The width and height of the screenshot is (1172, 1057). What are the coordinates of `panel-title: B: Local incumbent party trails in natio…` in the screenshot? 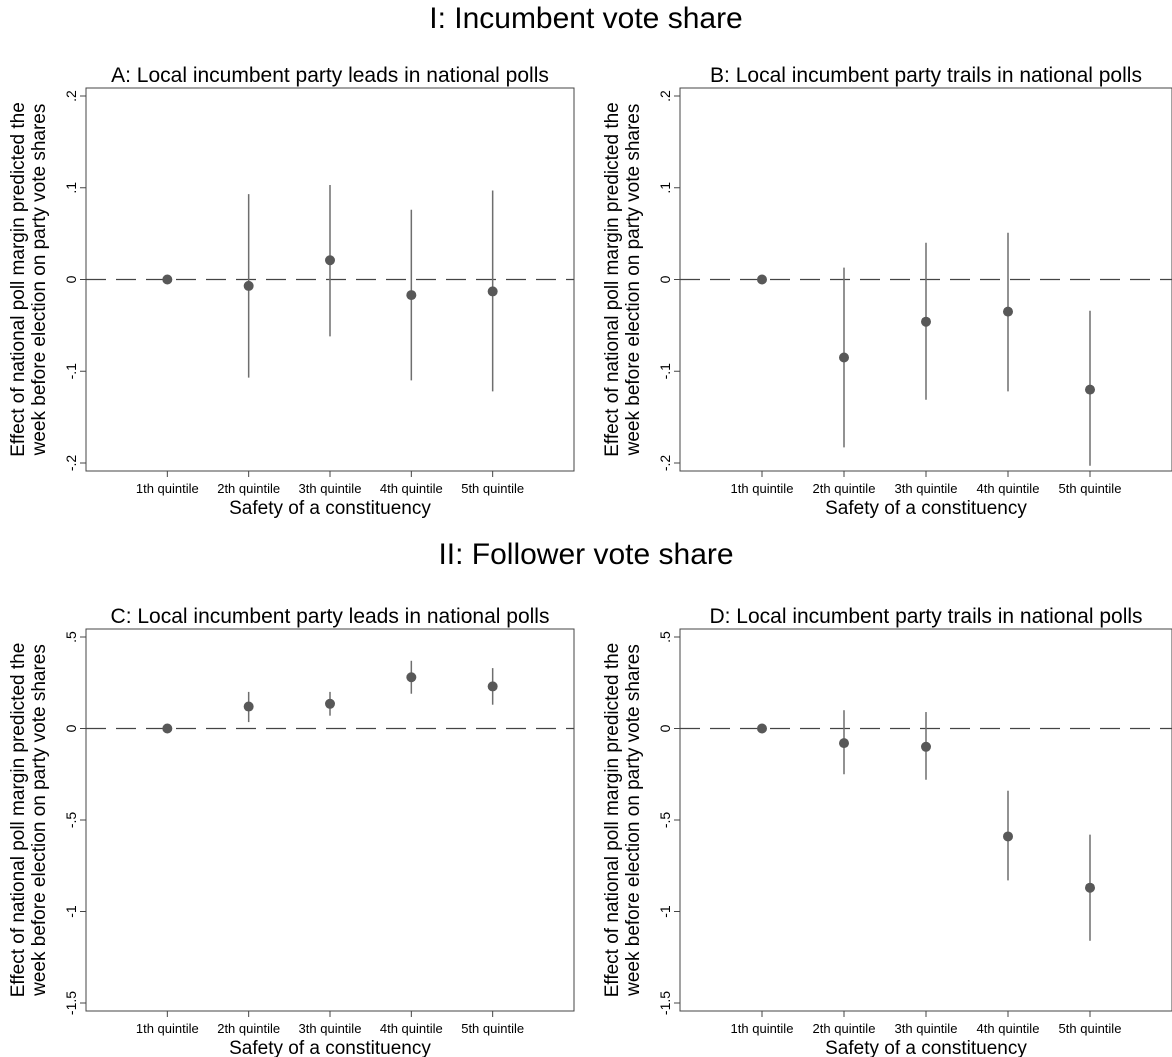 It's located at (926, 75).